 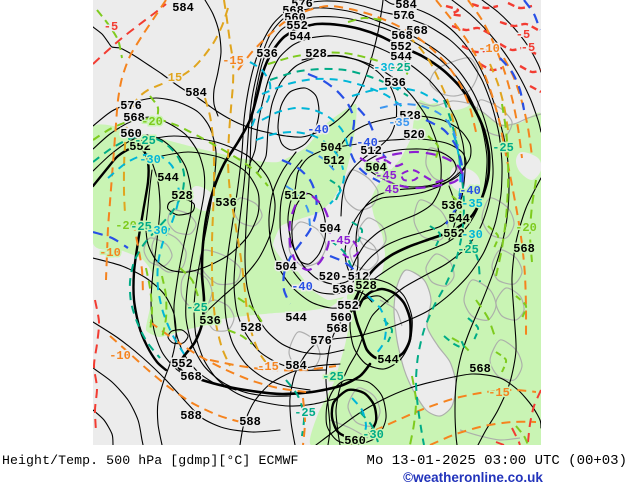 What do you see at coordinates (414, 135) in the screenshot?
I see `svg-text: 520` at bounding box center [414, 135].